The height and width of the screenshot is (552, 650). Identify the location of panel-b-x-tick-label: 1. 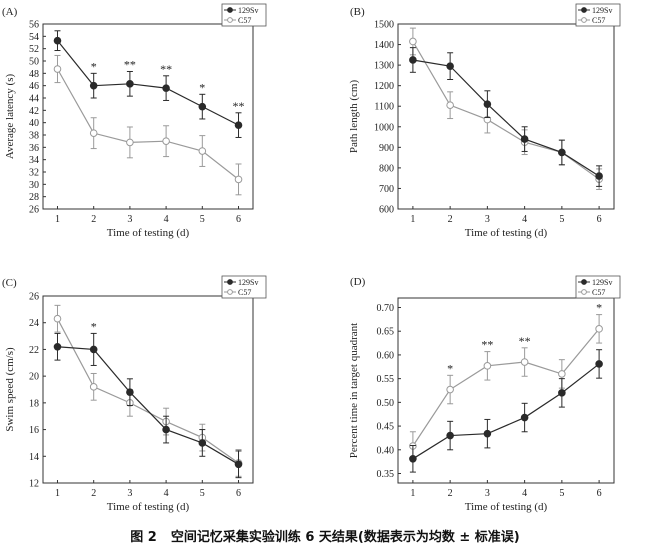
(412, 219).